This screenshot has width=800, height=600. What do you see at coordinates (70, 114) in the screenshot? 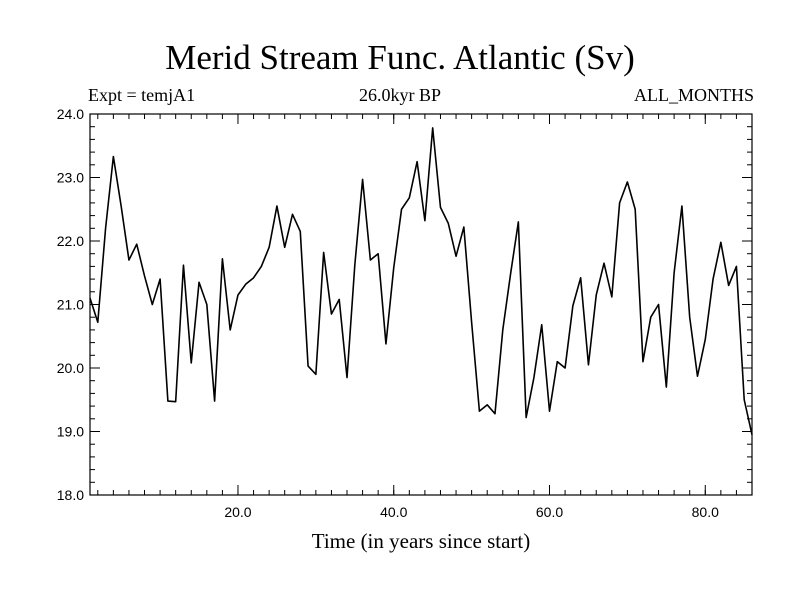
I see `y-tick-label: 24.0` at bounding box center [70, 114].